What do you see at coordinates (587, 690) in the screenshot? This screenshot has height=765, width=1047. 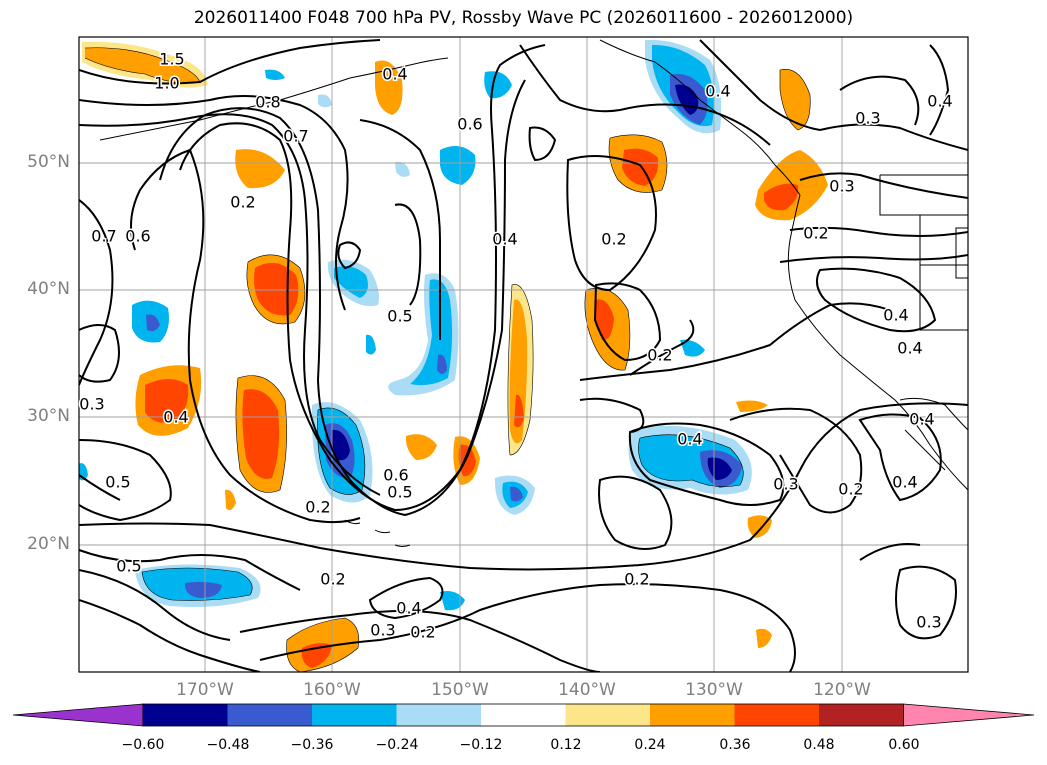 I see `lon-label-140w: 140°W` at bounding box center [587, 690].